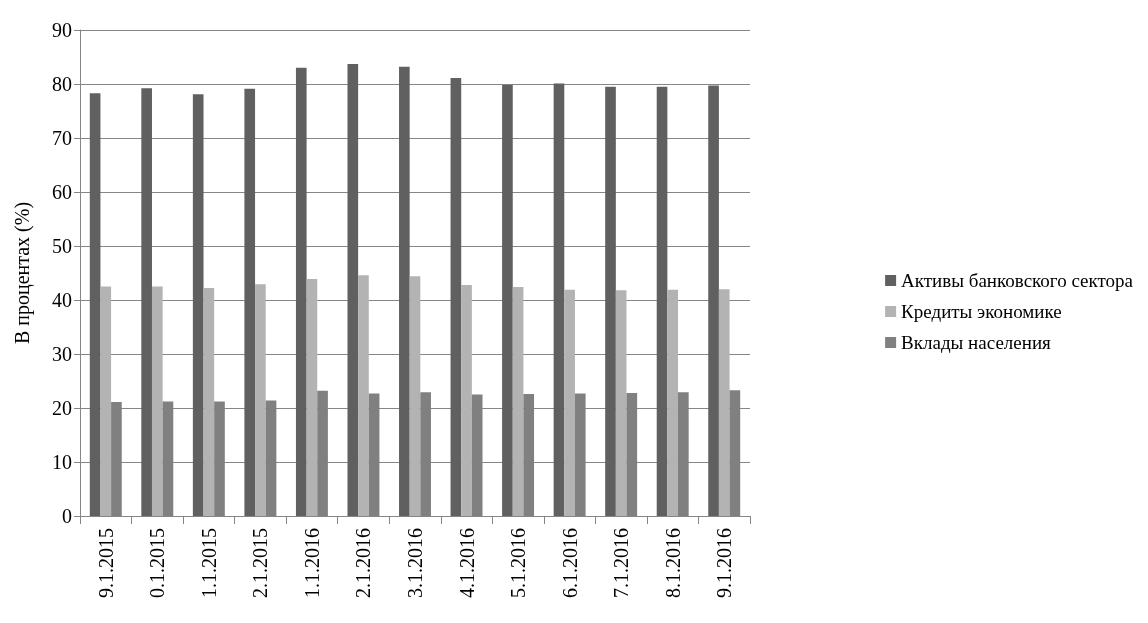 Image resolution: width=1148 pixels, height=623 pixels. What do you see at coordinates (62, 84) in the screenshot?
I see `y-tick-label: 80` at bounding box center [62, 84].